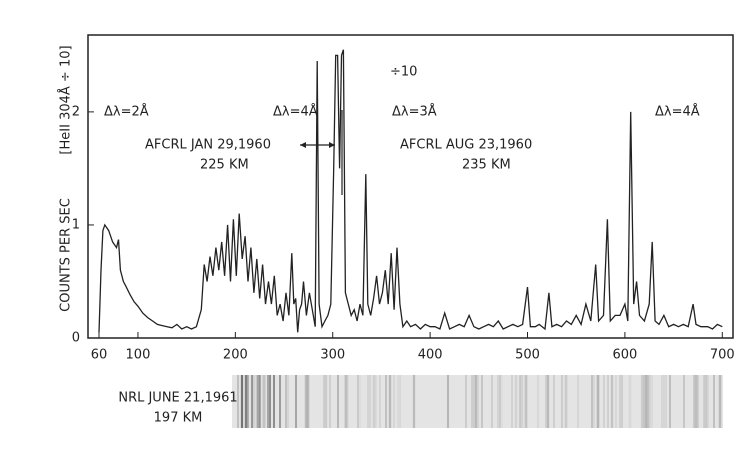 This screenshot has height=450, width=749. I want to click on x-tick-label: 60, so click(99, 355).